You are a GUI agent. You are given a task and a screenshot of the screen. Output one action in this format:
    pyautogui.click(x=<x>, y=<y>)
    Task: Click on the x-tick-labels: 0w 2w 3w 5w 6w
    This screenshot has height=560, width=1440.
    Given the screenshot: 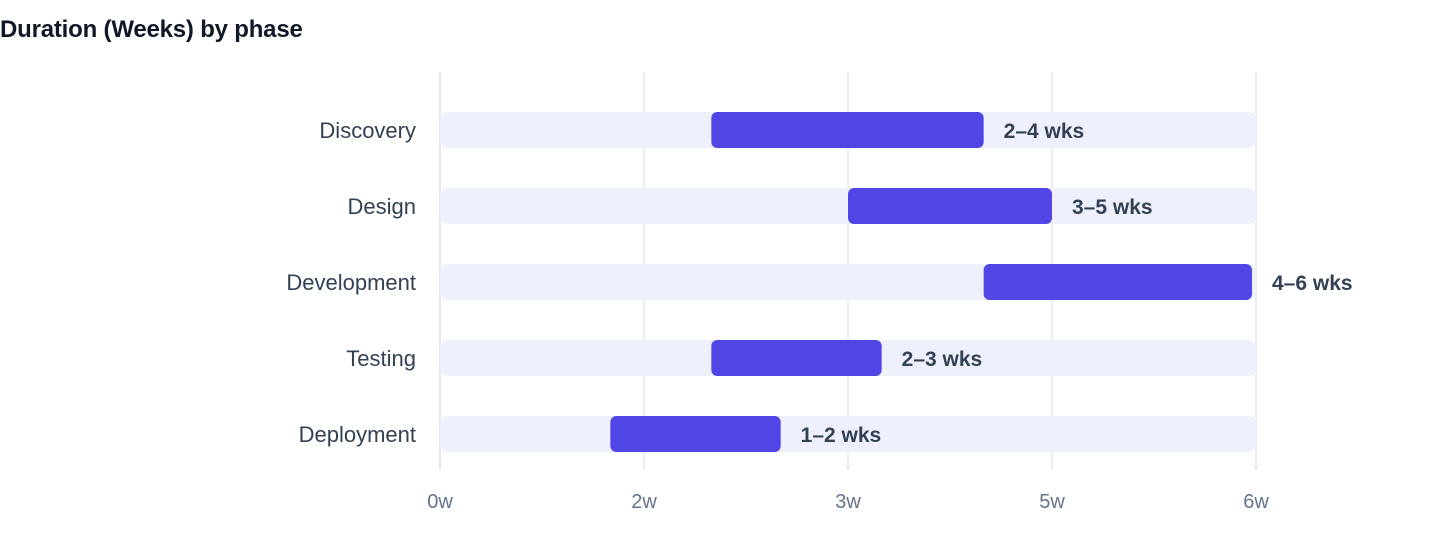 What is the action you would take?
    pyautogui.click(x=848, y=502)
    